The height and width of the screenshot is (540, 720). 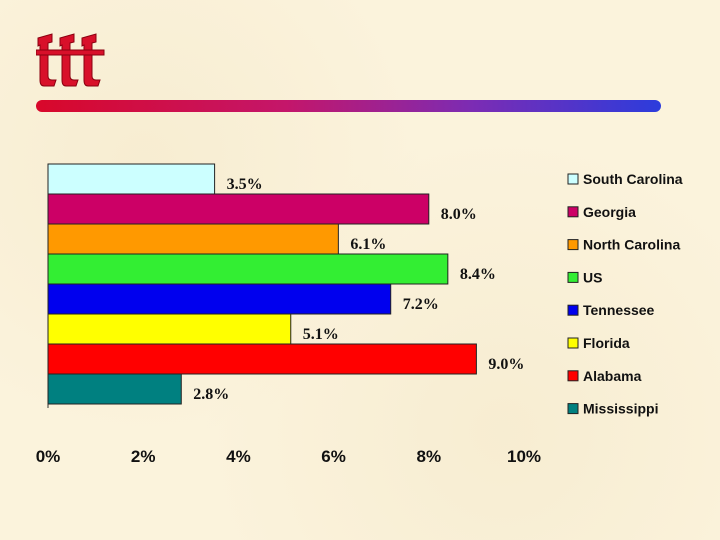 I want to click on bar-value-label: 2.8%, so click(x=211, y=394).